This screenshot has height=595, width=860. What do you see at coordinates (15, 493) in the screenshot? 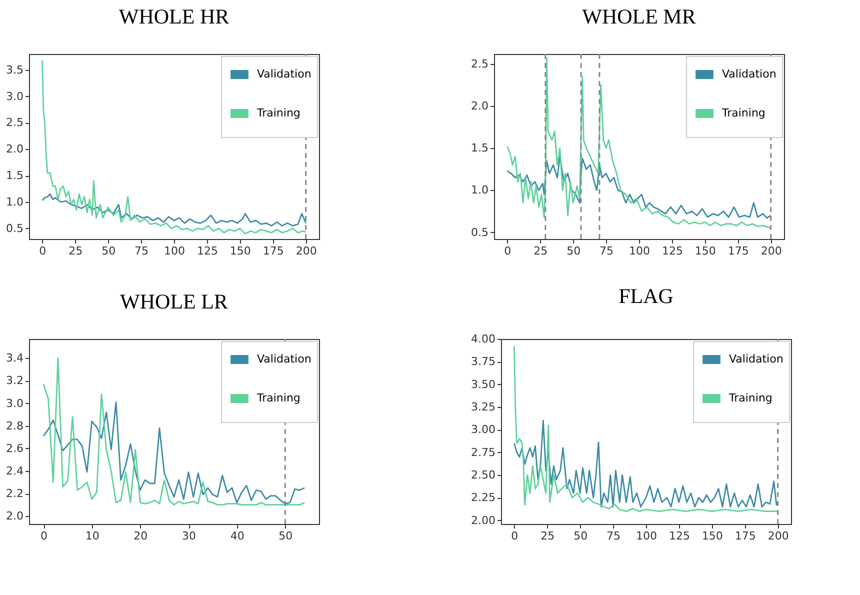
I see `y-tick-label: 2.2` at bounding box center [15, 493].